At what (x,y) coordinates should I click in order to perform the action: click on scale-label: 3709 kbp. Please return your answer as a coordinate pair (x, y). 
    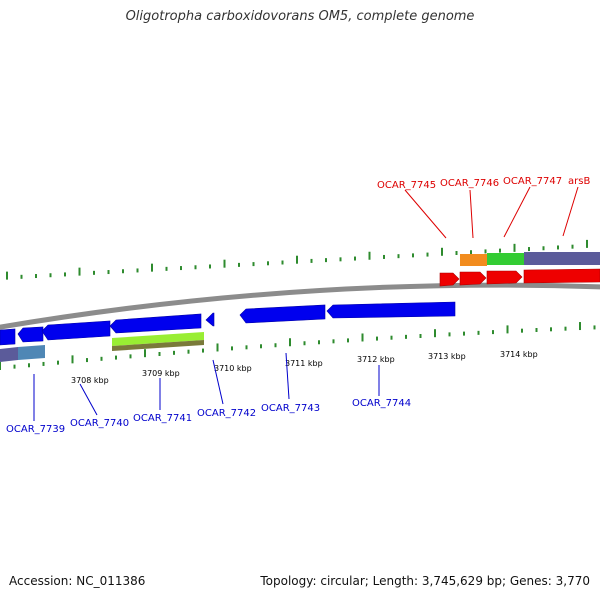
    Looking at the image, I should click on (161, 373).